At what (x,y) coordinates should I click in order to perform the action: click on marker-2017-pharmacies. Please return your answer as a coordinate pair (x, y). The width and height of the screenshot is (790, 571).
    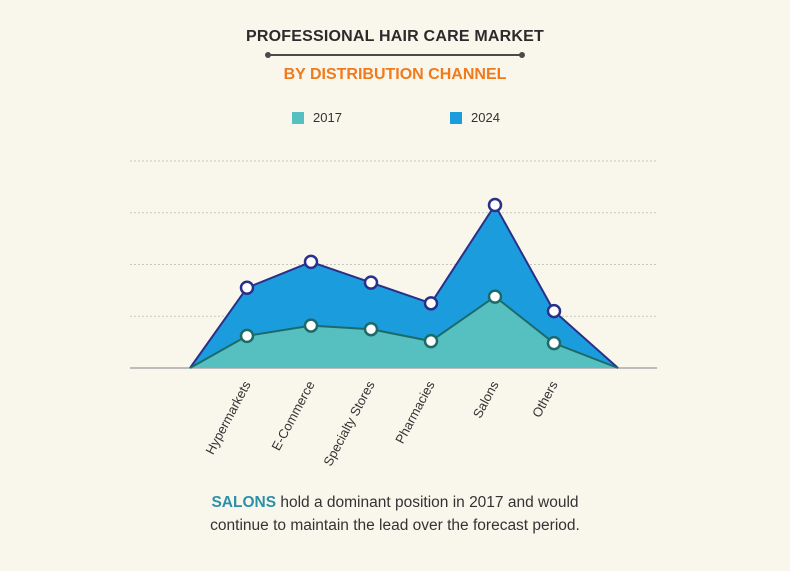
    Looking at the image, I should click on (431, 341).